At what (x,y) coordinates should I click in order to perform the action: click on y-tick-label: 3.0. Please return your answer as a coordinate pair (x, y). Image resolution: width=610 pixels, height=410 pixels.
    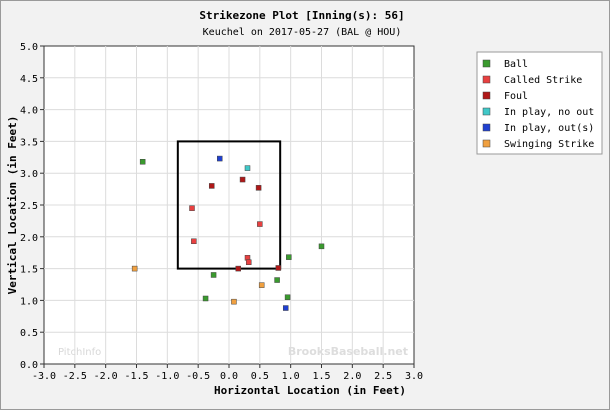
    Looking at the image, I should click on (29, 174).